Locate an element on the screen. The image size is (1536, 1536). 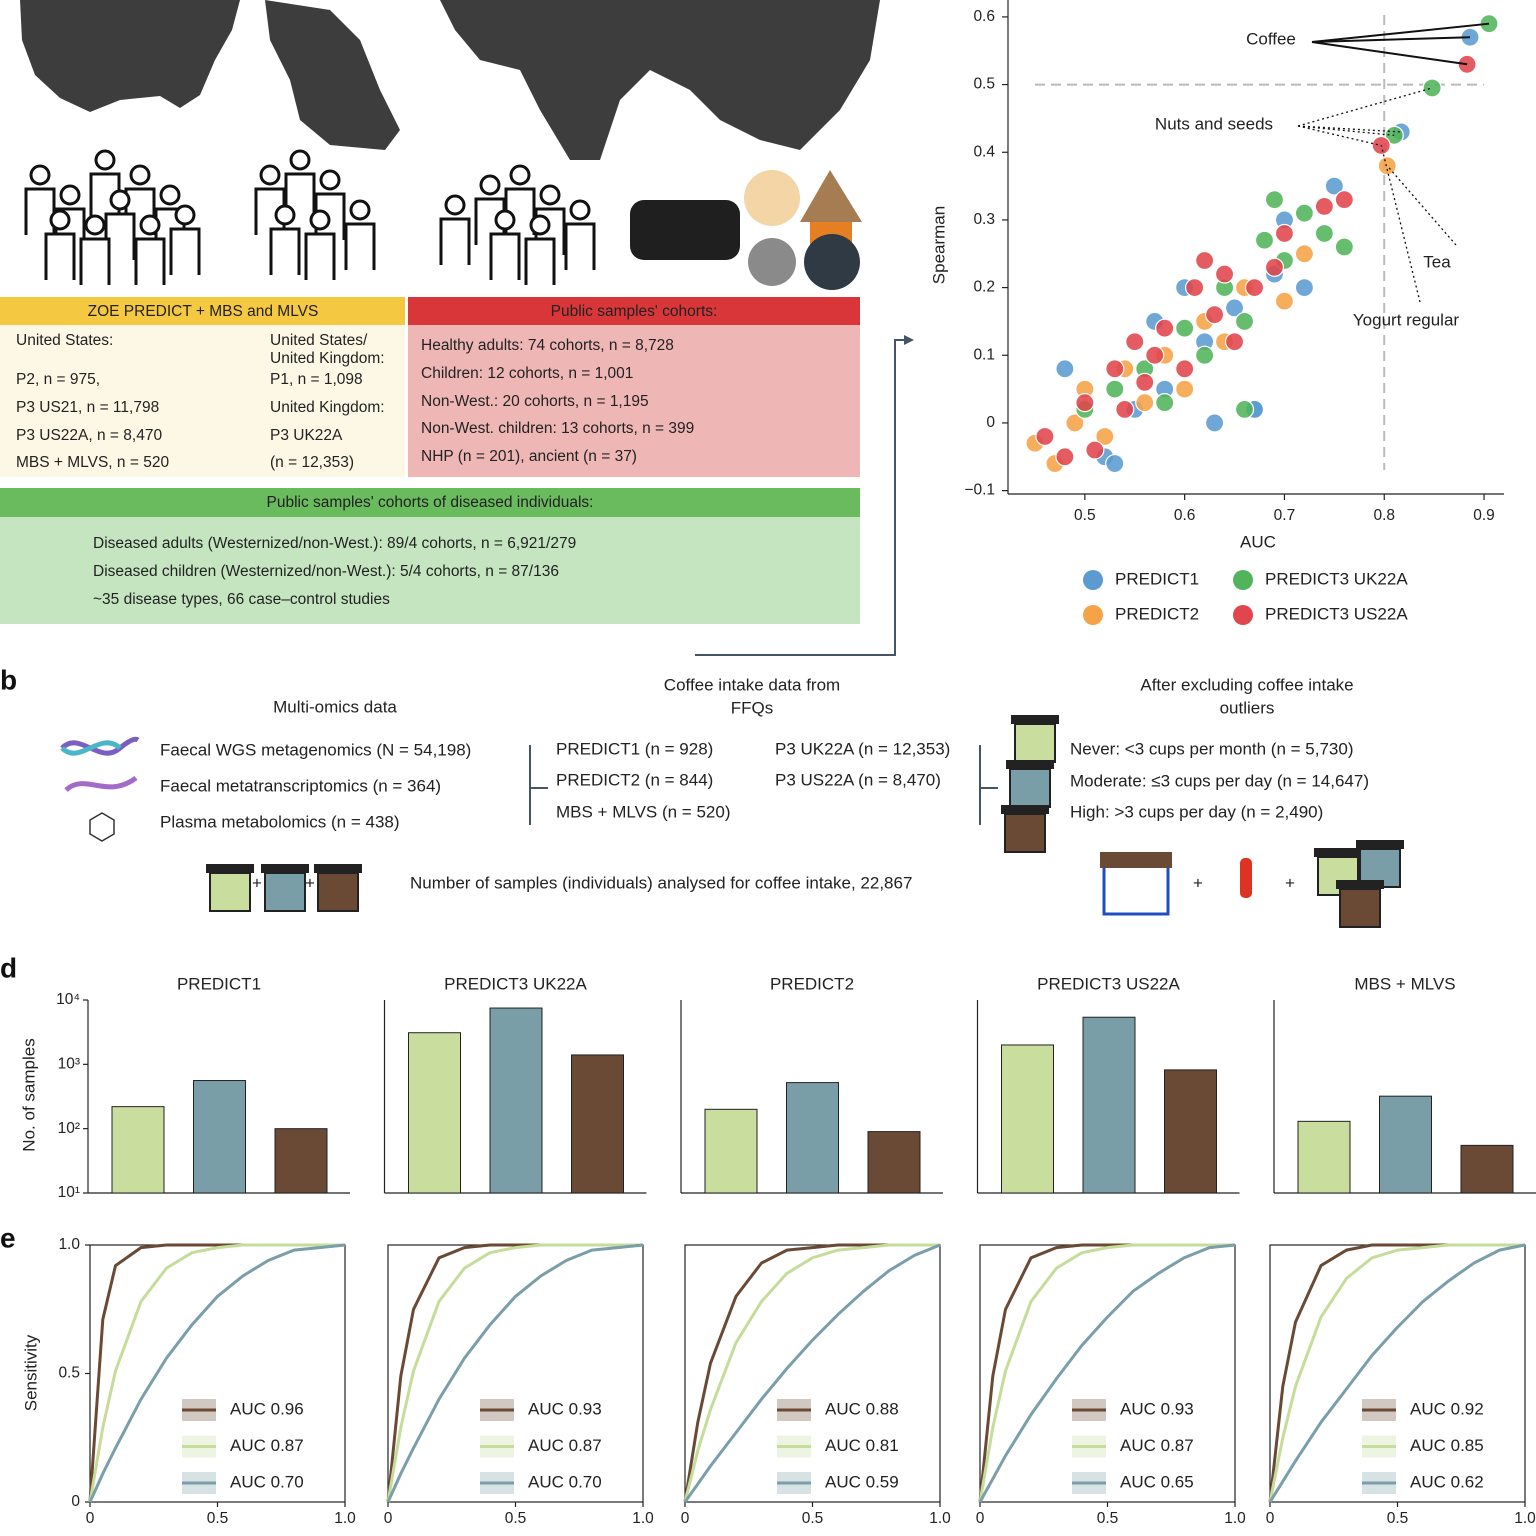
stool-jar is located at coordinates (1136, 888).